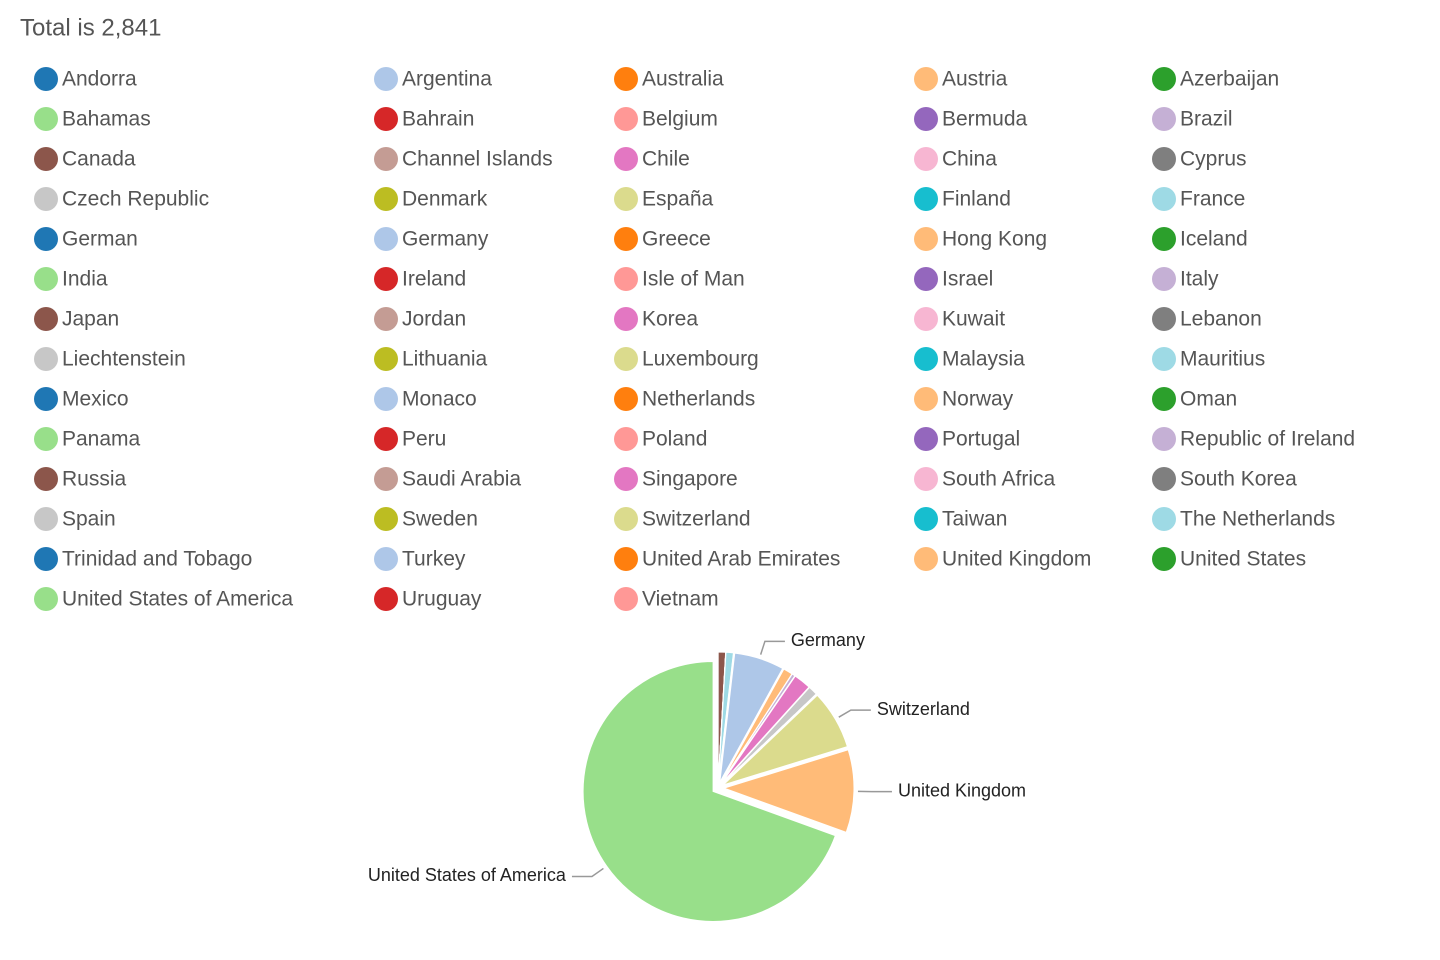 The height and width of the screenshot is (960, 1440). What do you see at coordinates (828, 640) in the screenshot?
I see `slice-label: Germany` at bounding box center [828, 640].